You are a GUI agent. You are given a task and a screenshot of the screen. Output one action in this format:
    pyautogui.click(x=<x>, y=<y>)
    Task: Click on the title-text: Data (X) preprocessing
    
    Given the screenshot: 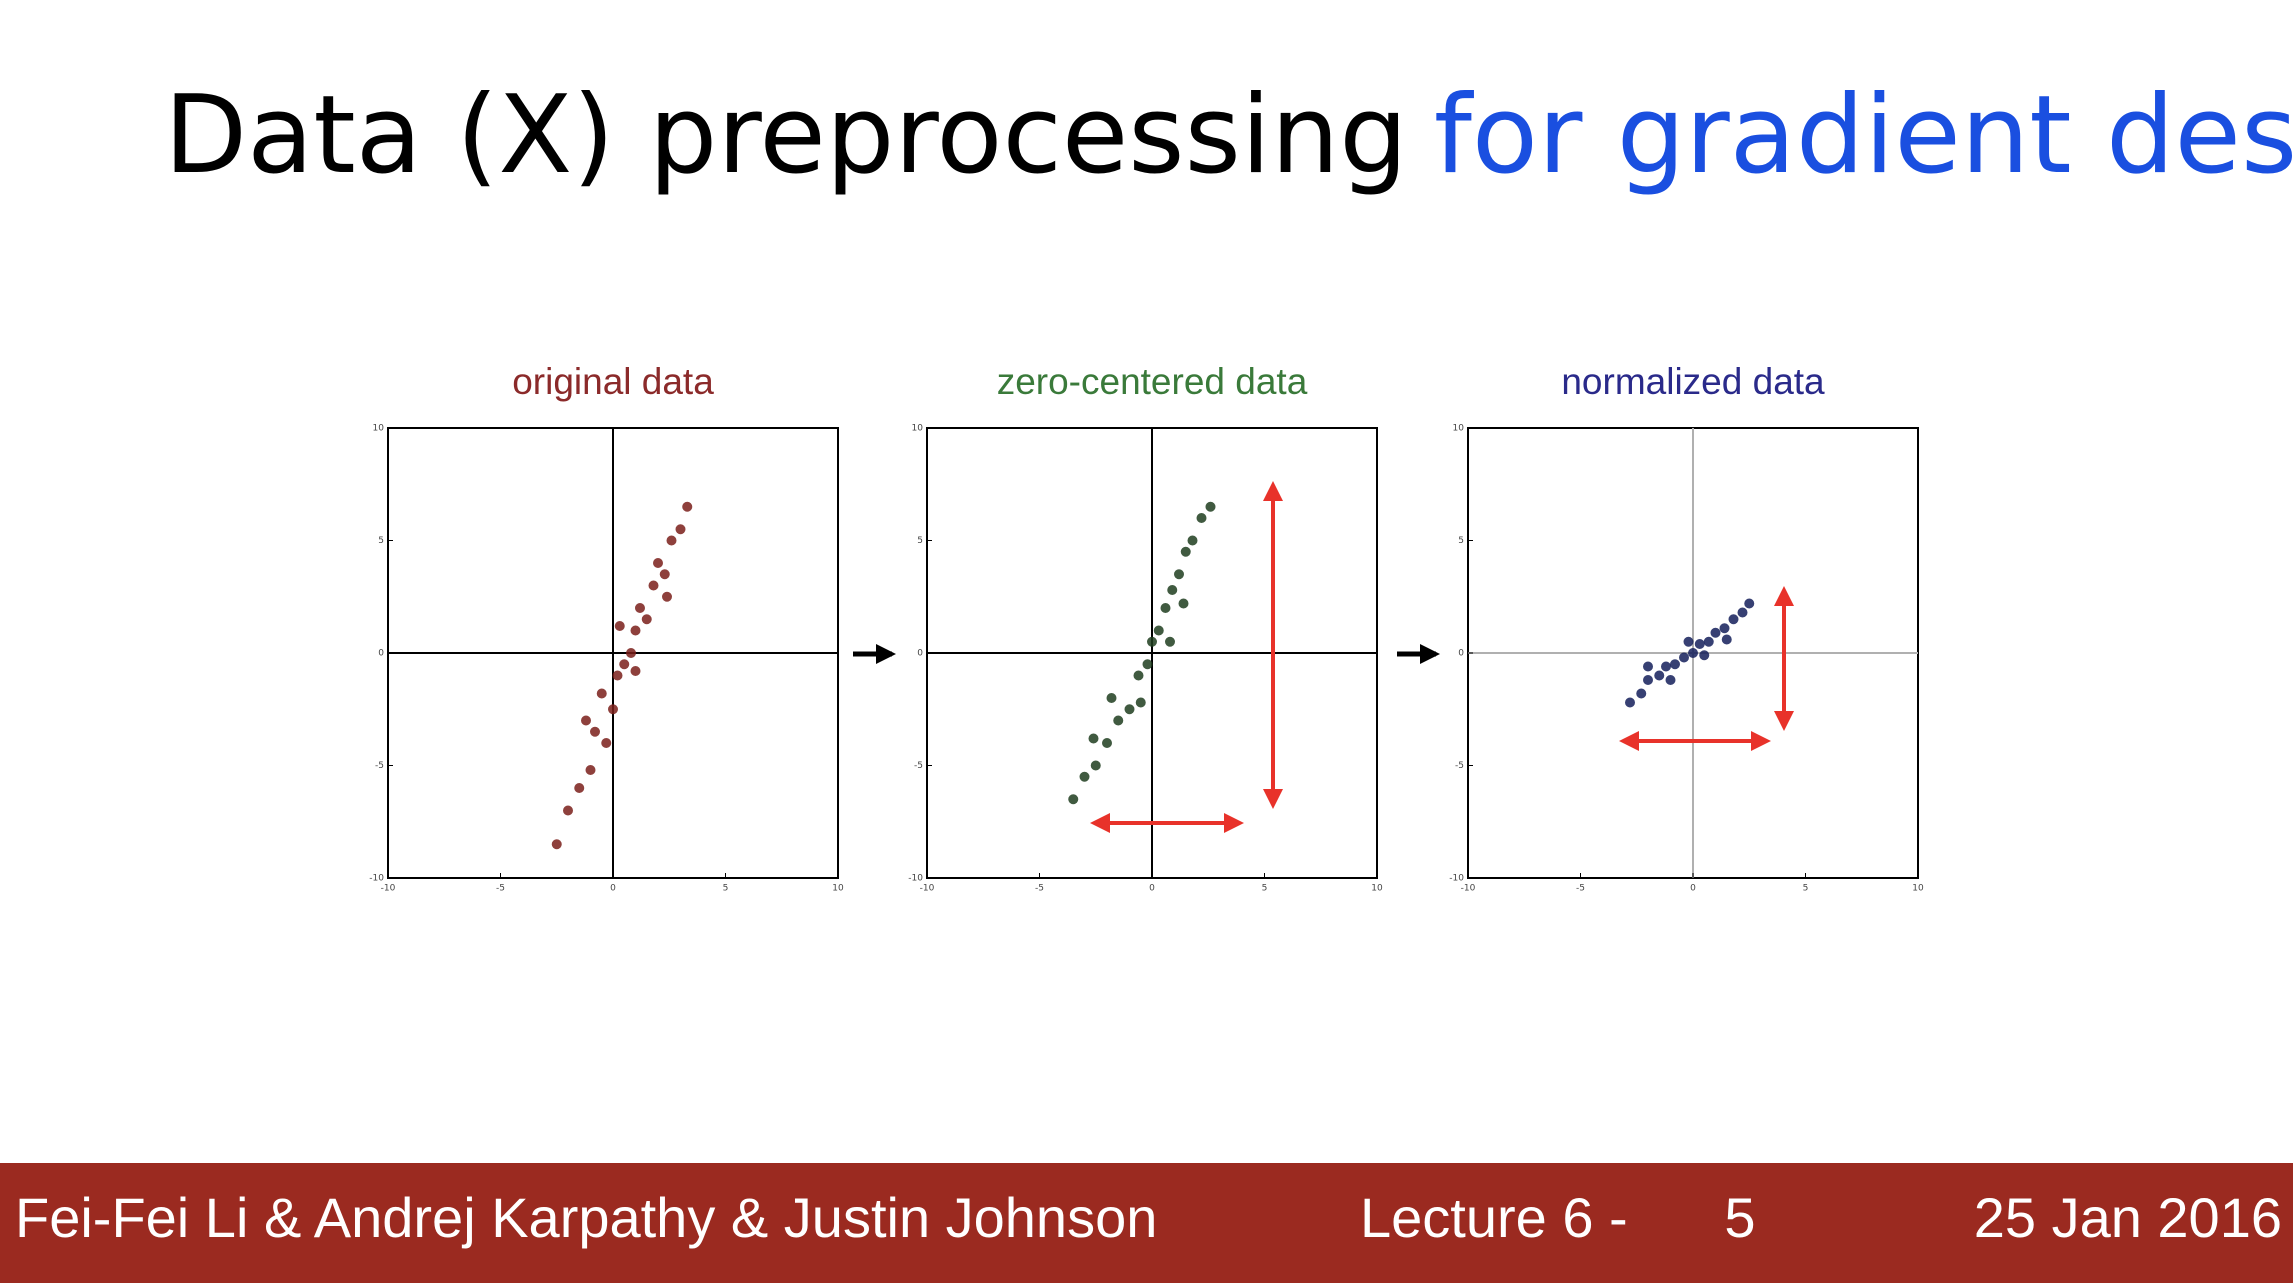 What is the action you would take?
    pyautogui.click(x=786, y=135)
    